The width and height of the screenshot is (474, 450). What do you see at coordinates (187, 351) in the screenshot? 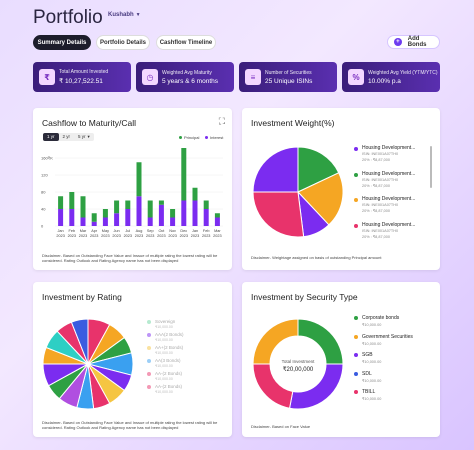
I see `list-item: AA+(2 Bonds) ₹10,000.00` at bounding box center [187, 351].